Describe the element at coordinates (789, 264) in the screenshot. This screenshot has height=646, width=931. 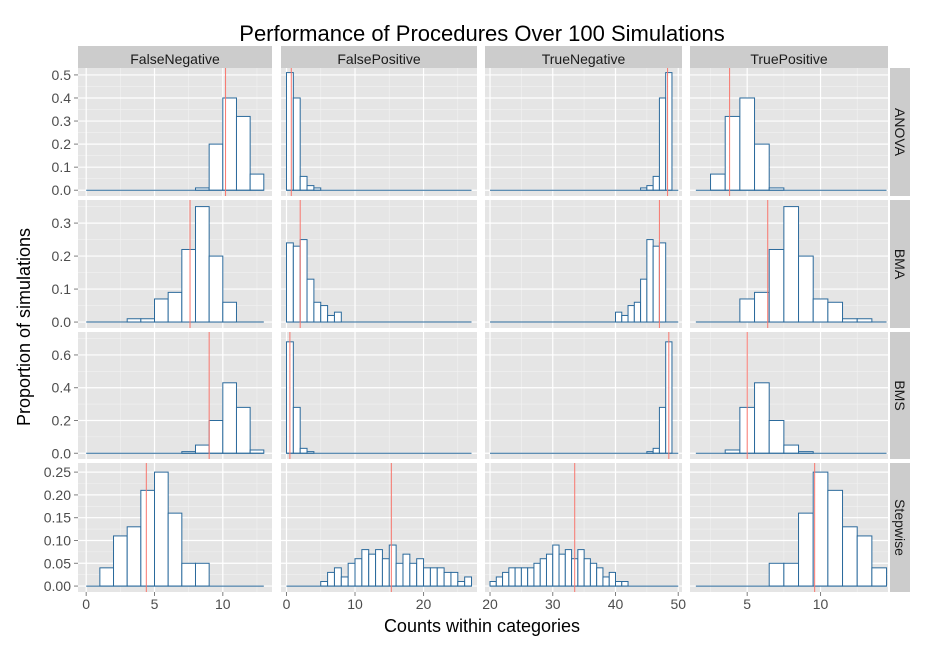
I see `panel-bma-truepositive` at that location.